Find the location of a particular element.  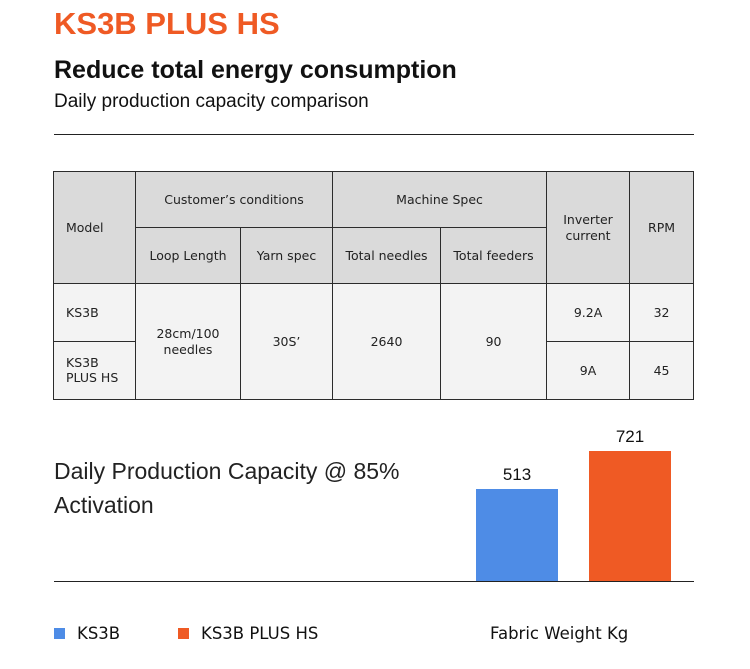

header-inverter-current: Inverter current is located at coordinates (588, 227).